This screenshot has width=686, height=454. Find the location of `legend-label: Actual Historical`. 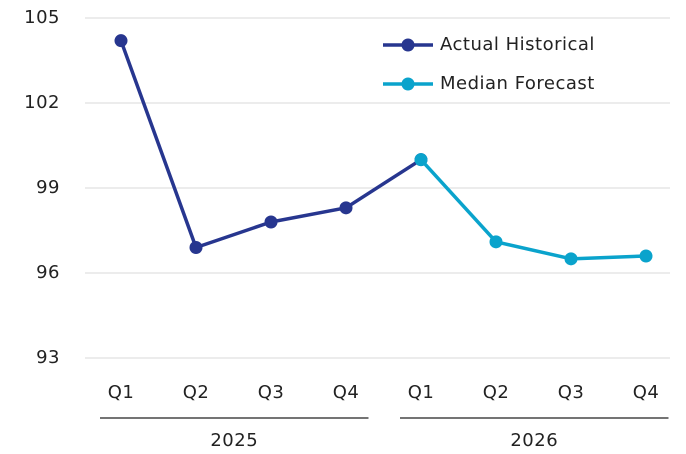

legend-label: Actual Historical is located at coordinates (517, 44).